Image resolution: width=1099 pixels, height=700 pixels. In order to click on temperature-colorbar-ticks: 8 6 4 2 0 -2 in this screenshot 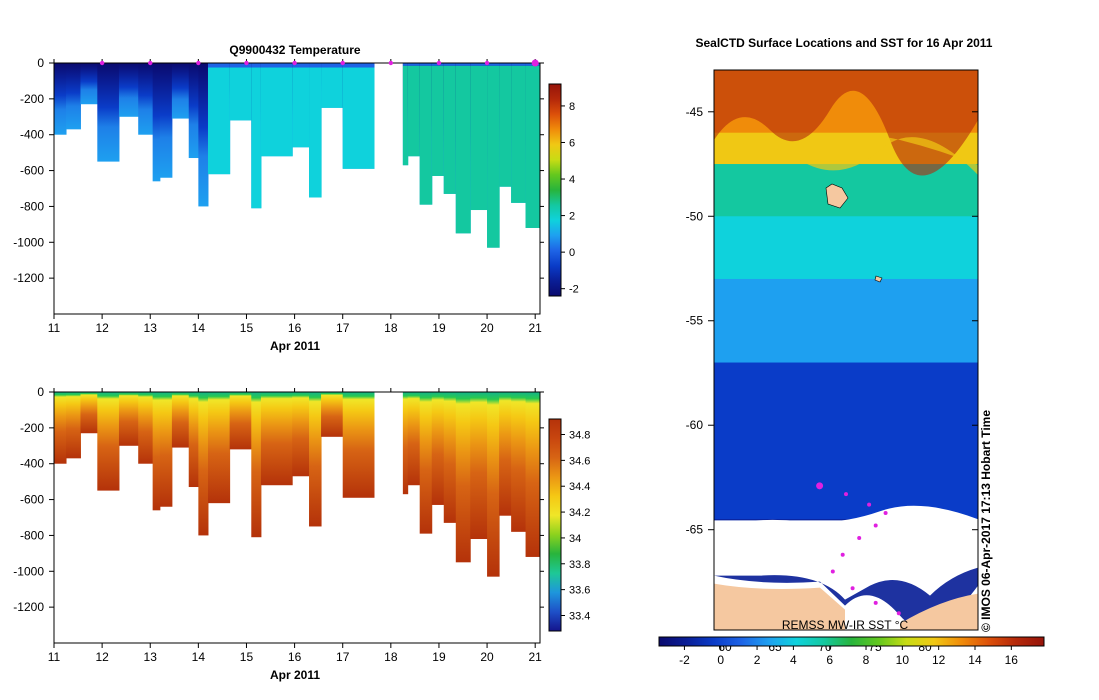, I will do `click(570, 198)`.